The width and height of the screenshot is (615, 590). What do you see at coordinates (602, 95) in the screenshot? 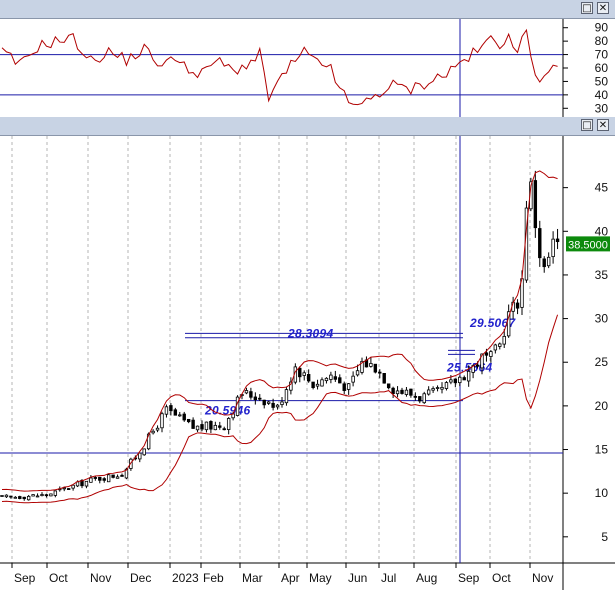
I see `indicator-tick-label: 40` at bounding box center [602, 95].